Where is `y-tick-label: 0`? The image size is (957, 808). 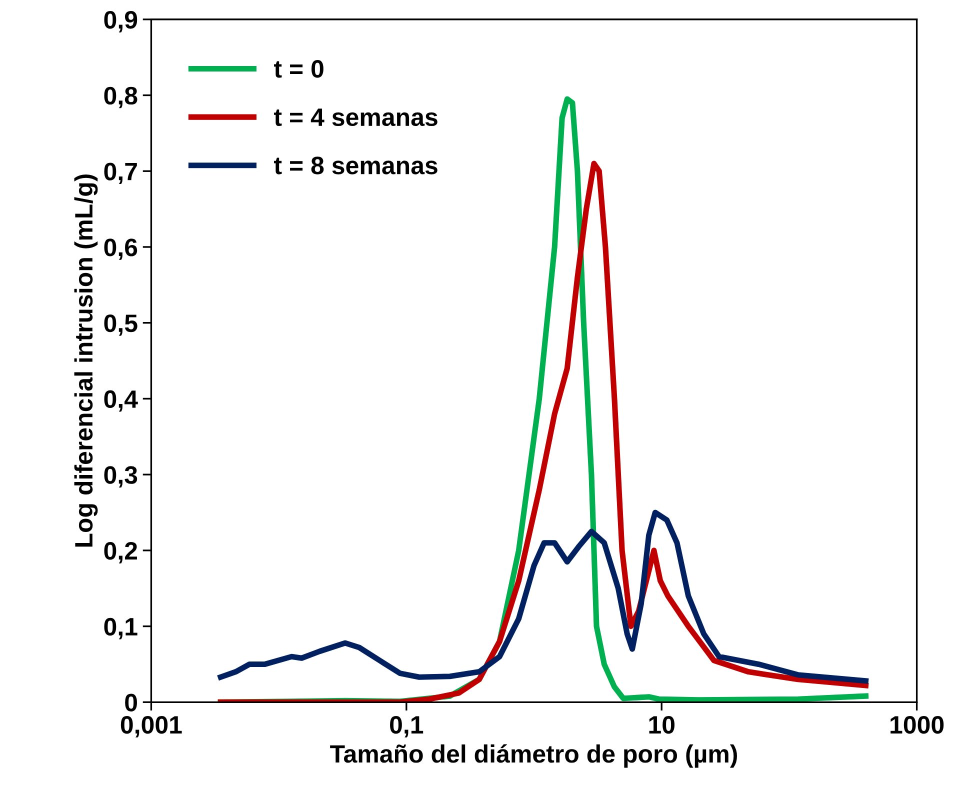 y-tick-label: 0 is located at coordinates (131, 703).